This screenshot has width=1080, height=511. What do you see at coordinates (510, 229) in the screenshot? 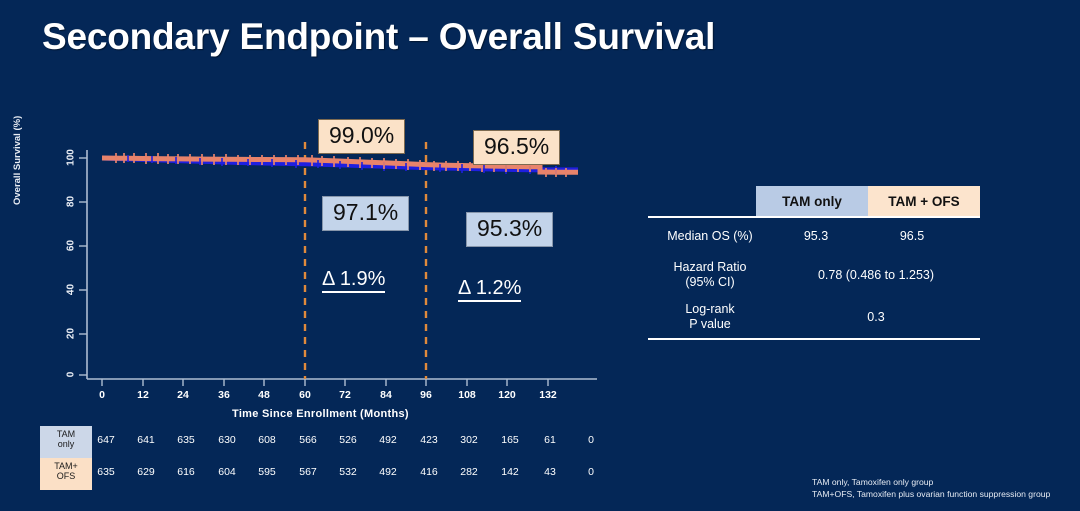
I see `annotation-os-tam-only-96: 95.3%` at bounding box center [510, 229].